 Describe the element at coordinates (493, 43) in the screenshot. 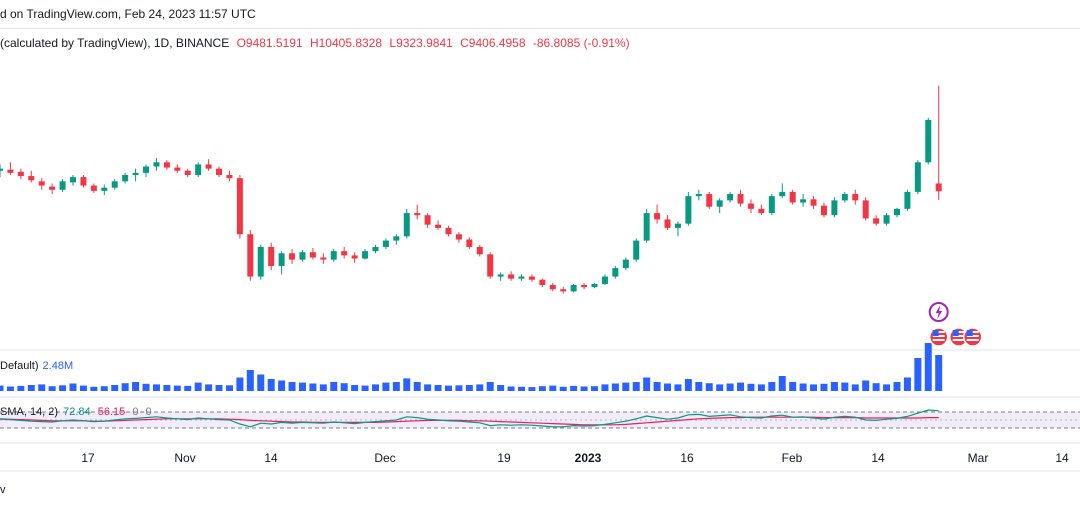

I see `close-value: C9406.4958` at that location.